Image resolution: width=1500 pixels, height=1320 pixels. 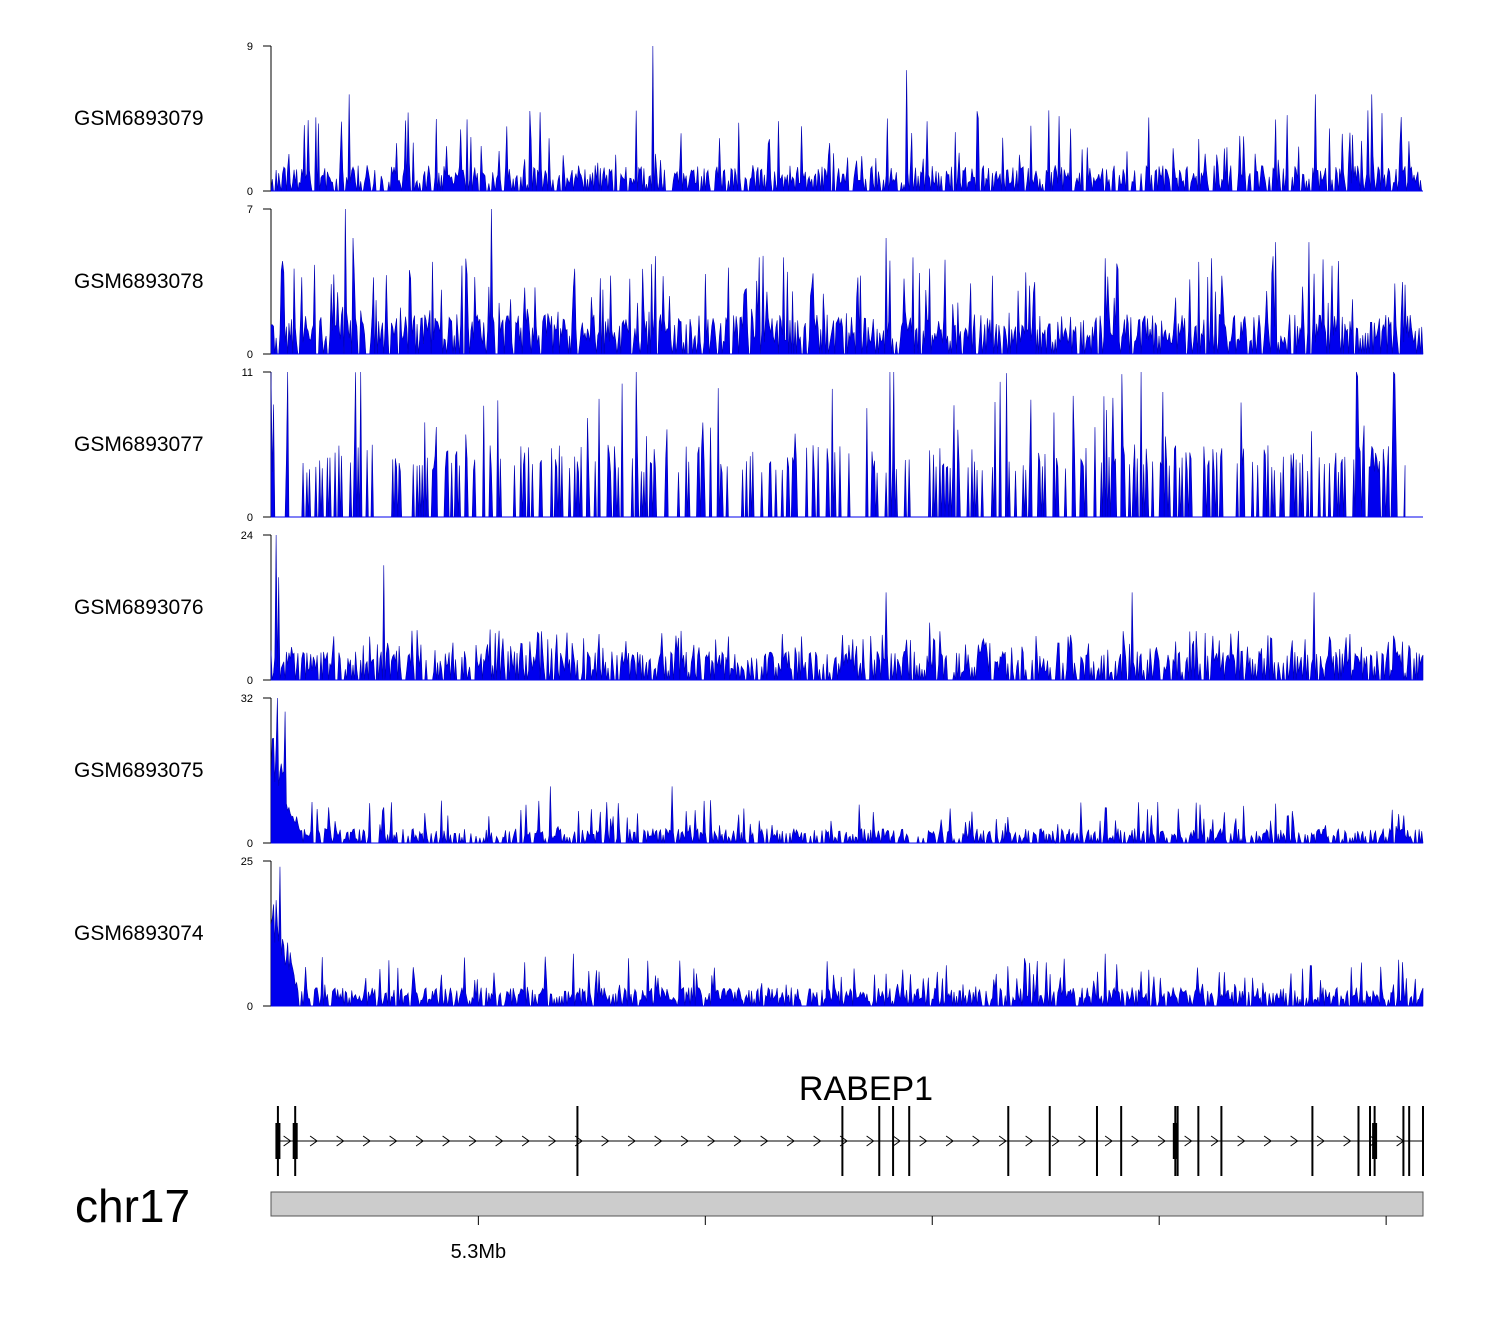 What do you see at coordinates (250, 47) in the screenshot?
I see `y-tick-label-max: 9` at bounding box center [250, 47].